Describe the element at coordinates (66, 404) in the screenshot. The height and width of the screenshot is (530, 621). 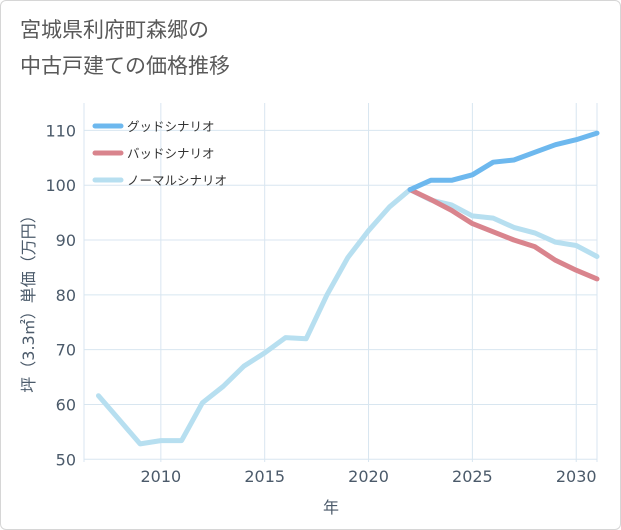
I see `y-tick-label: 60` at that location.